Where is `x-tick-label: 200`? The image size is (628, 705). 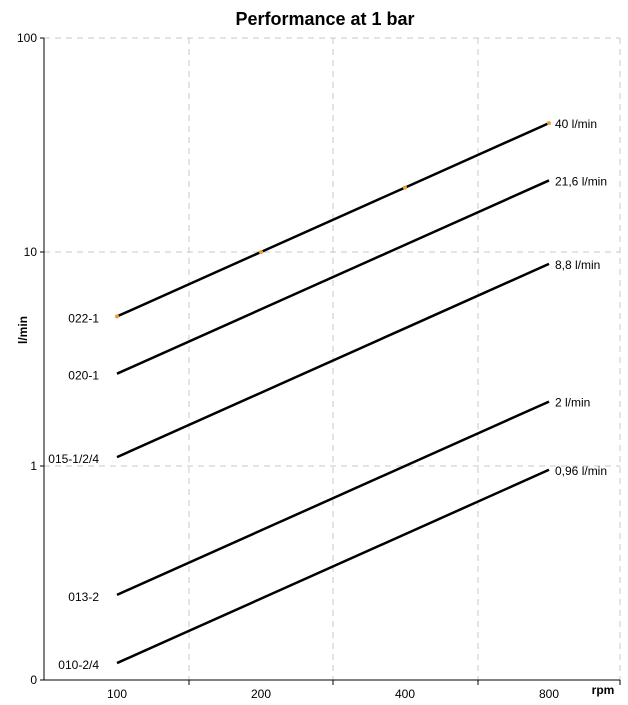 x-tick-label: 200 is located at coordinates (261, 694).